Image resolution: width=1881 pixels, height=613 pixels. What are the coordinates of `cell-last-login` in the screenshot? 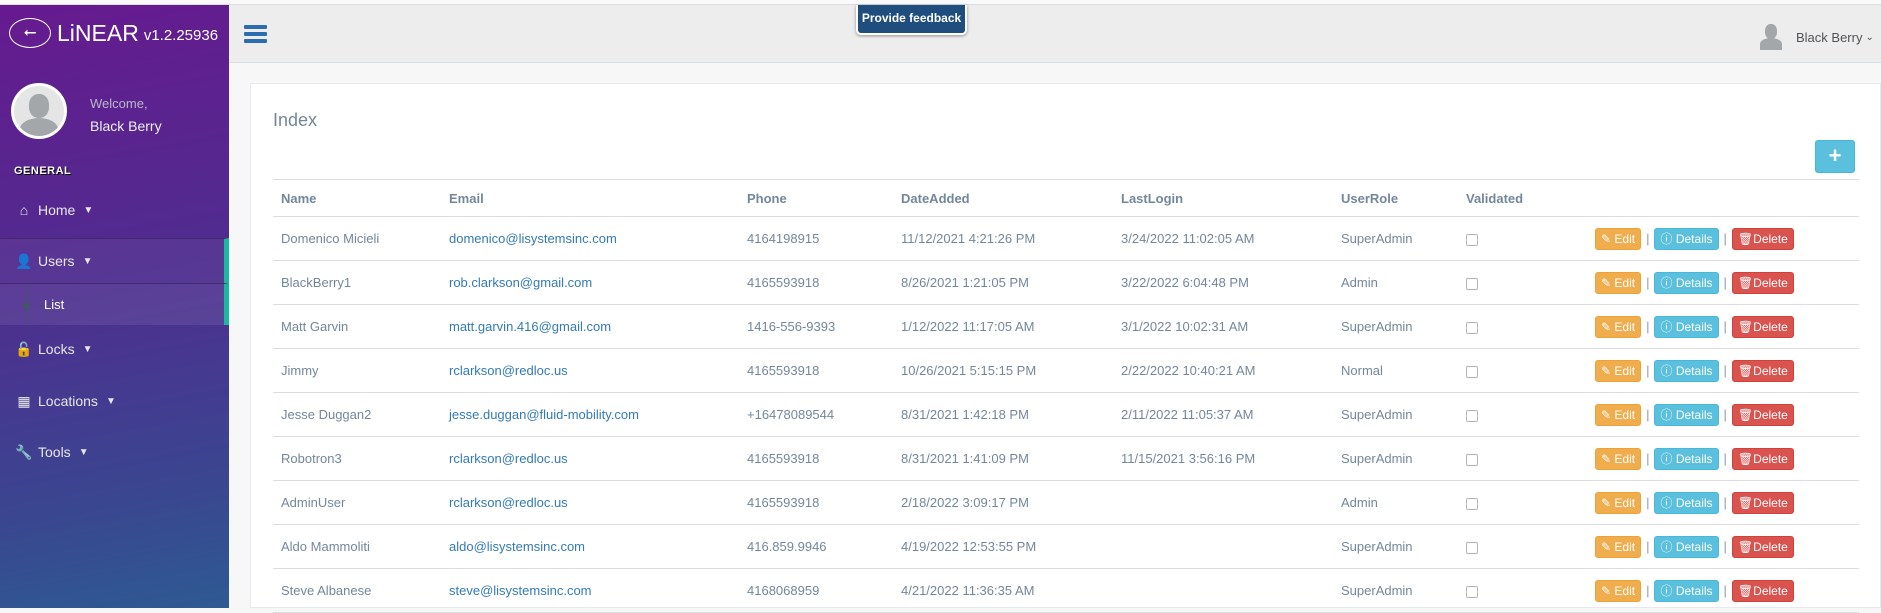 It's located at (1223, 590).